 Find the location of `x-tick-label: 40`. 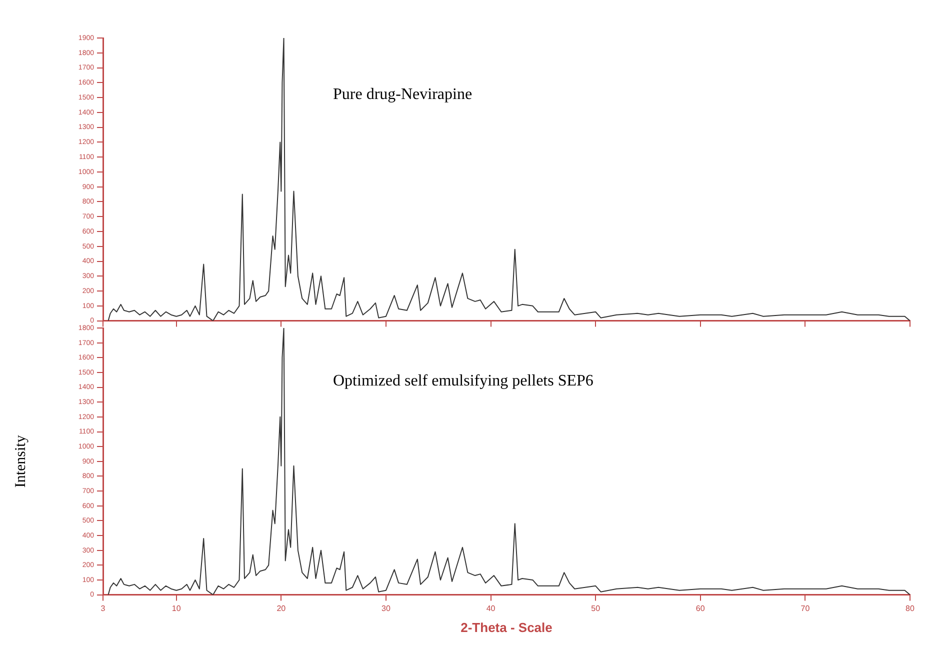

x-tick-label: 40 is located at coordinates (491, 608).